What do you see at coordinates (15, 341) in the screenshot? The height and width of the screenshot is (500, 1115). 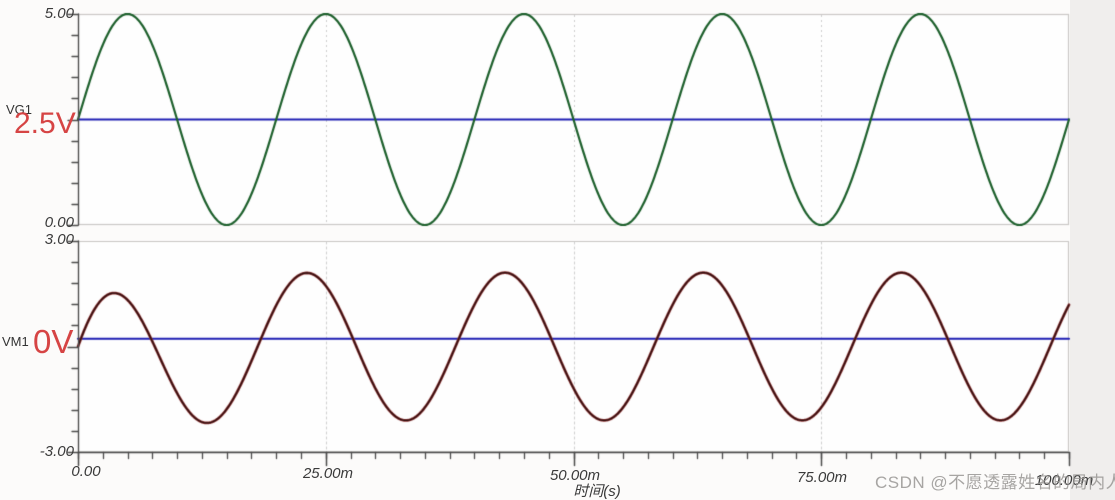 I see `vm1-trace-label: VM1` at bounding box center [15, 341].